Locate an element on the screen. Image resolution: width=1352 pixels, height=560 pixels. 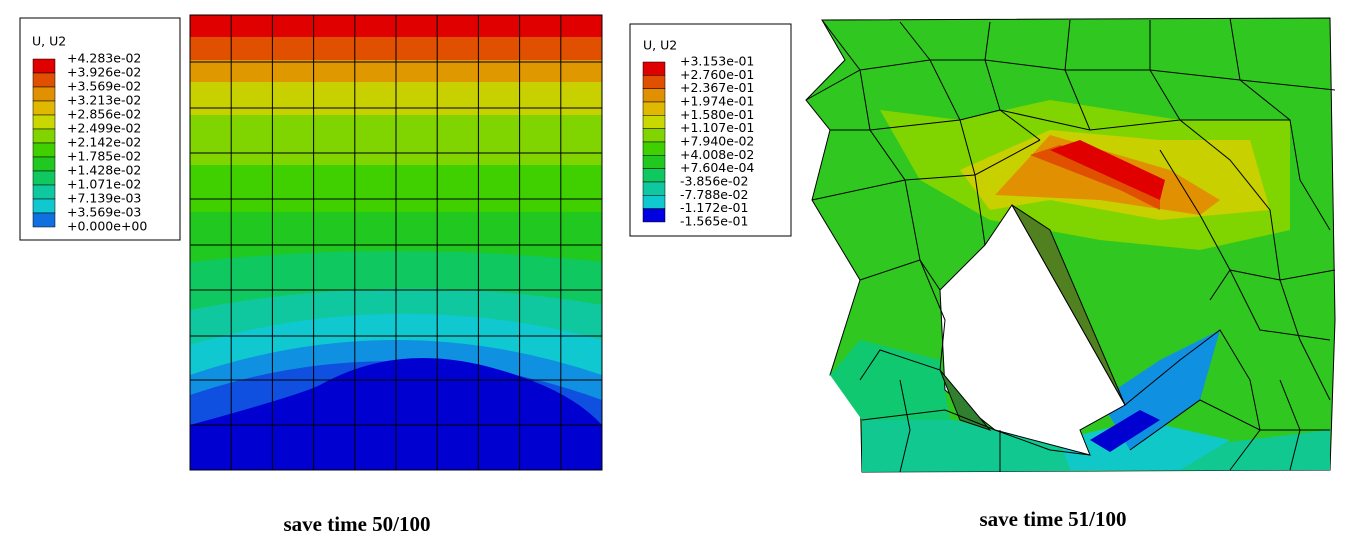
legend-label: +1.071e-02 is located at coordinates (104, 184).